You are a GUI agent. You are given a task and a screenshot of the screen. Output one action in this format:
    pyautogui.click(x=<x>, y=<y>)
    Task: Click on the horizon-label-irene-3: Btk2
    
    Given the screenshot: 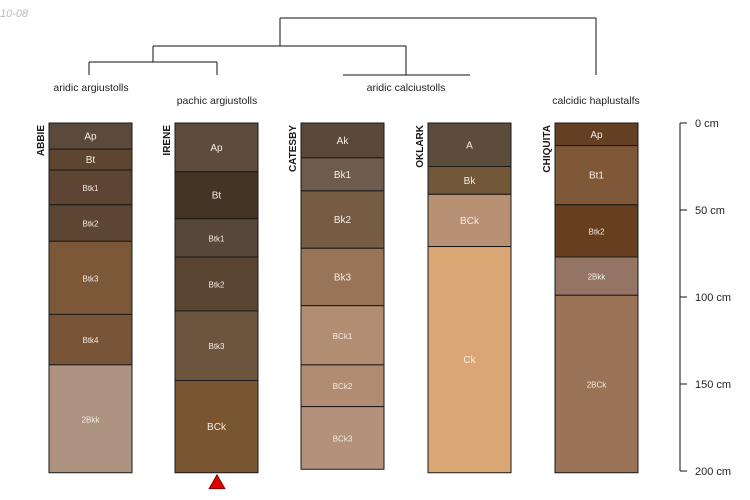 What is the action you would take?
    pyautogui.click(x=216, y=284)
    